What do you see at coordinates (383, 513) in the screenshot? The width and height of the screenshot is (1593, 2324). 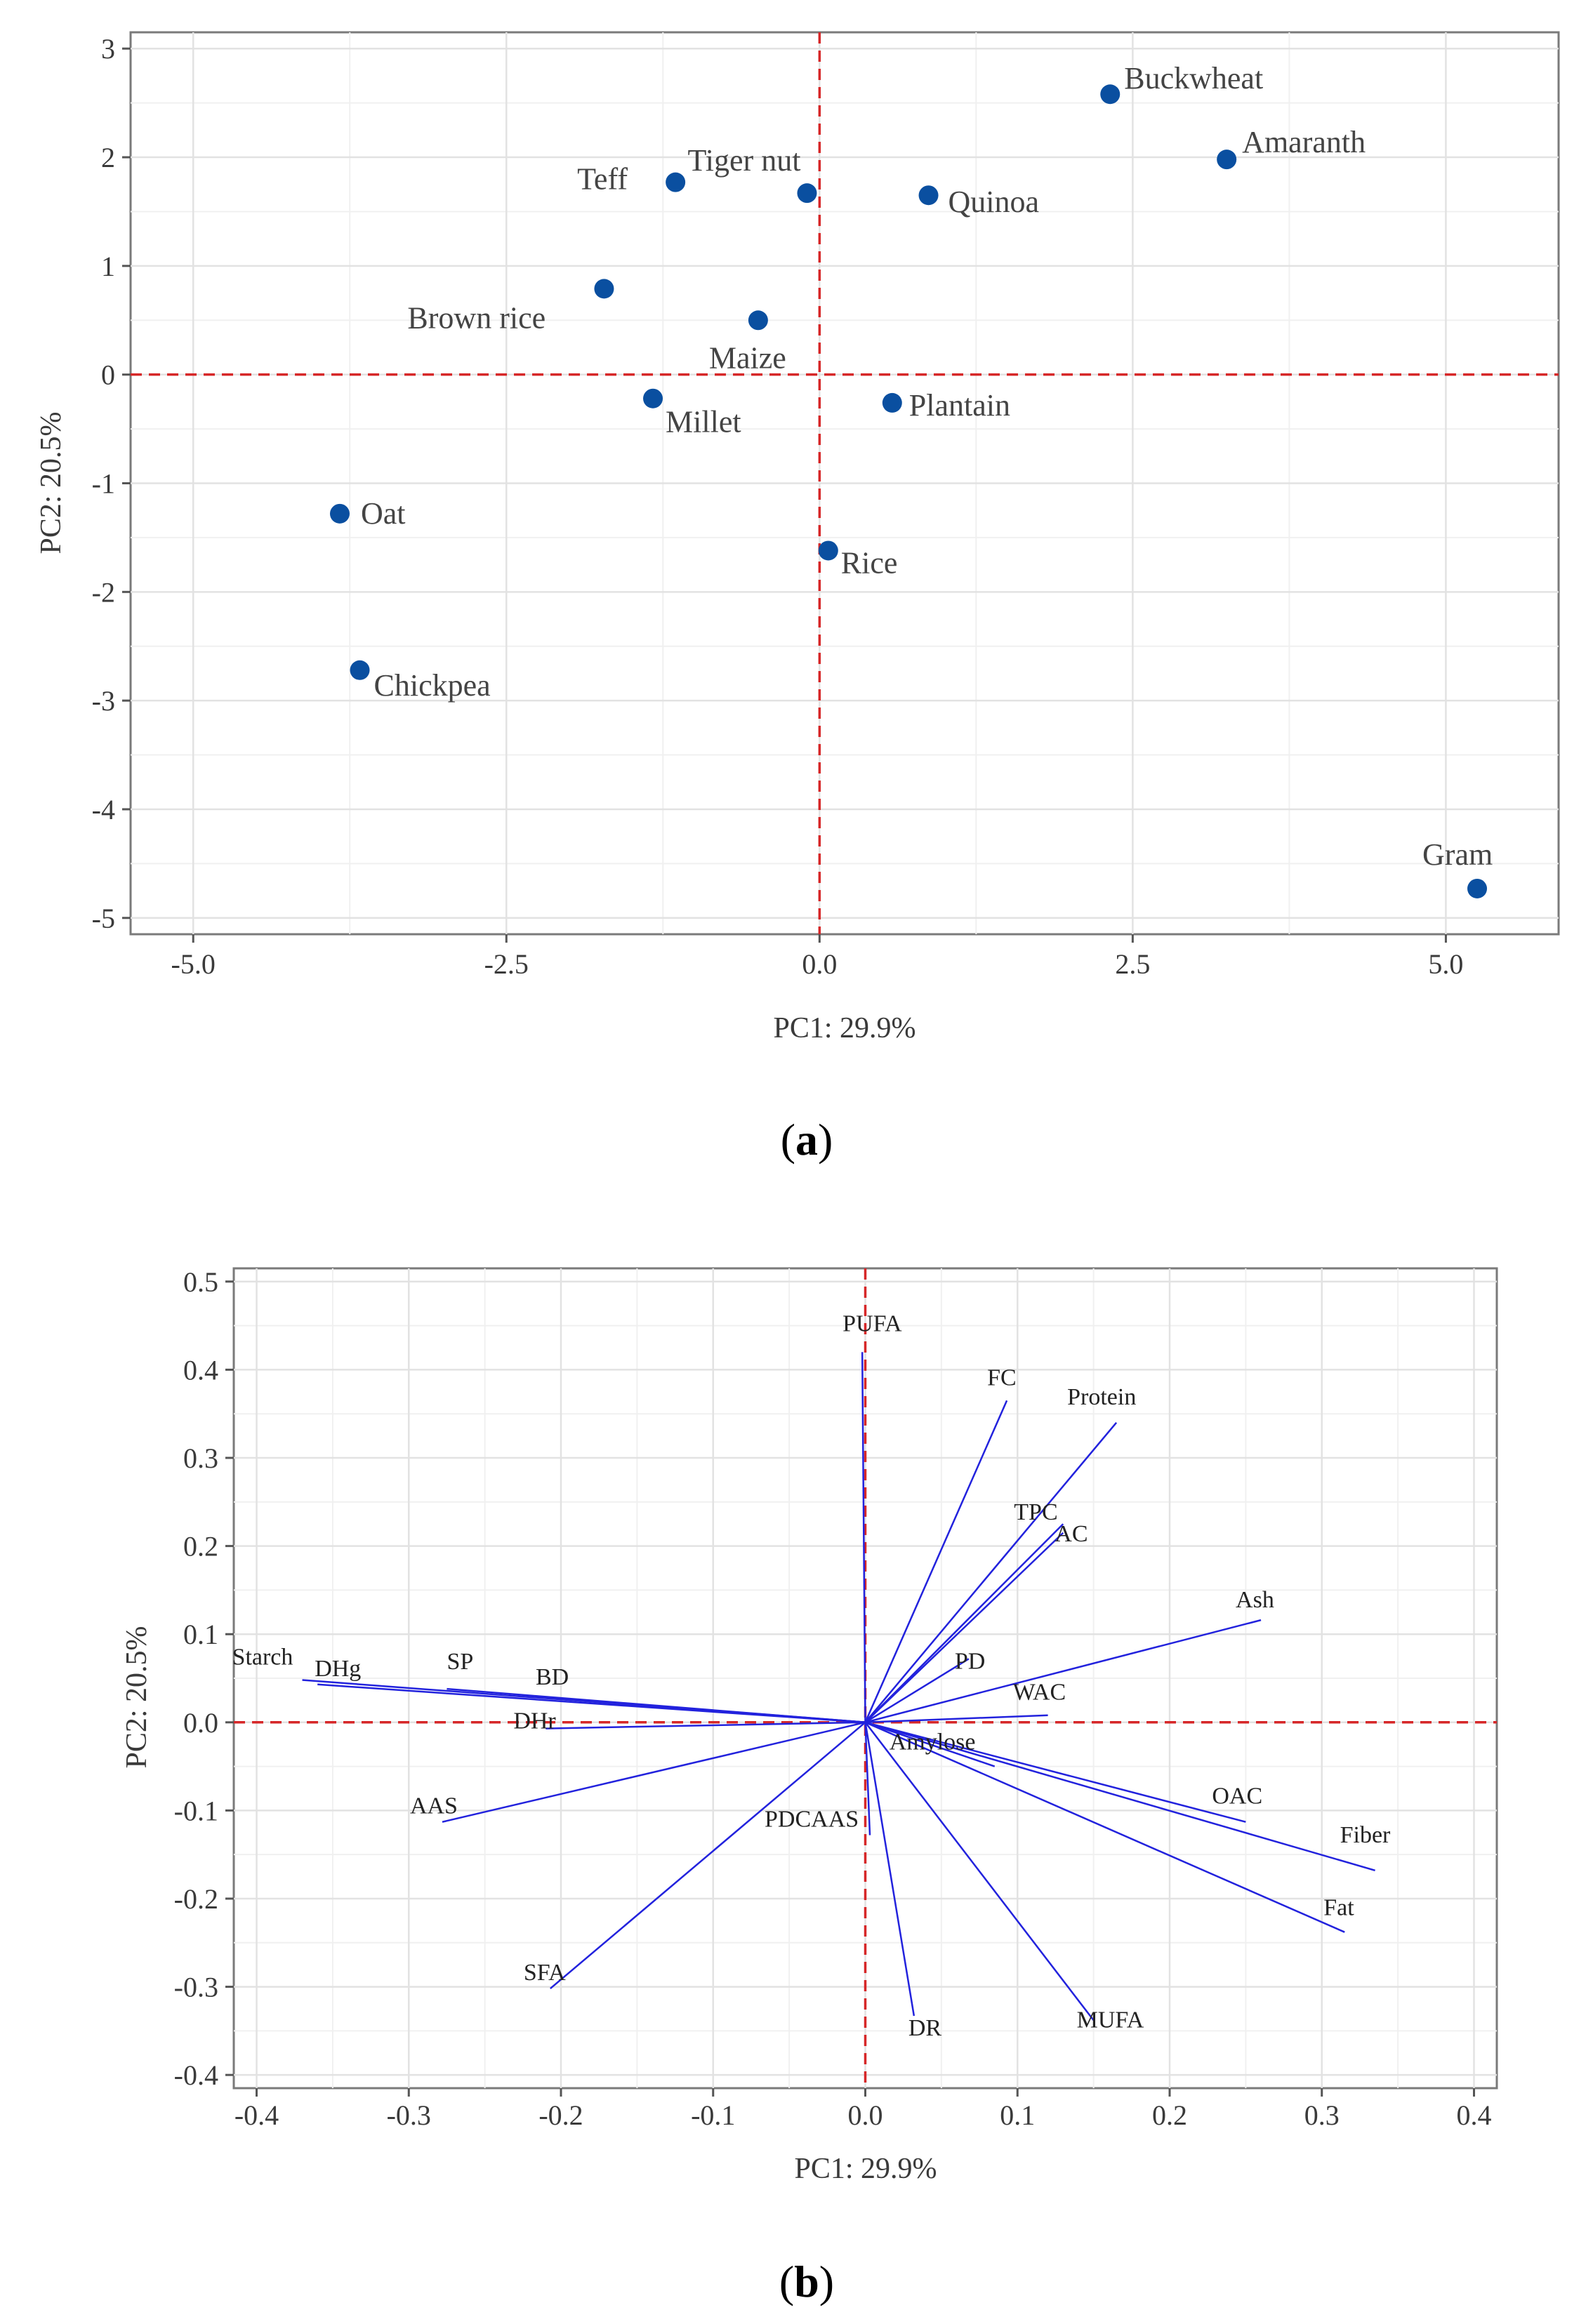 I see `point-label-oat: Oat` at bounding box center [383, 513].